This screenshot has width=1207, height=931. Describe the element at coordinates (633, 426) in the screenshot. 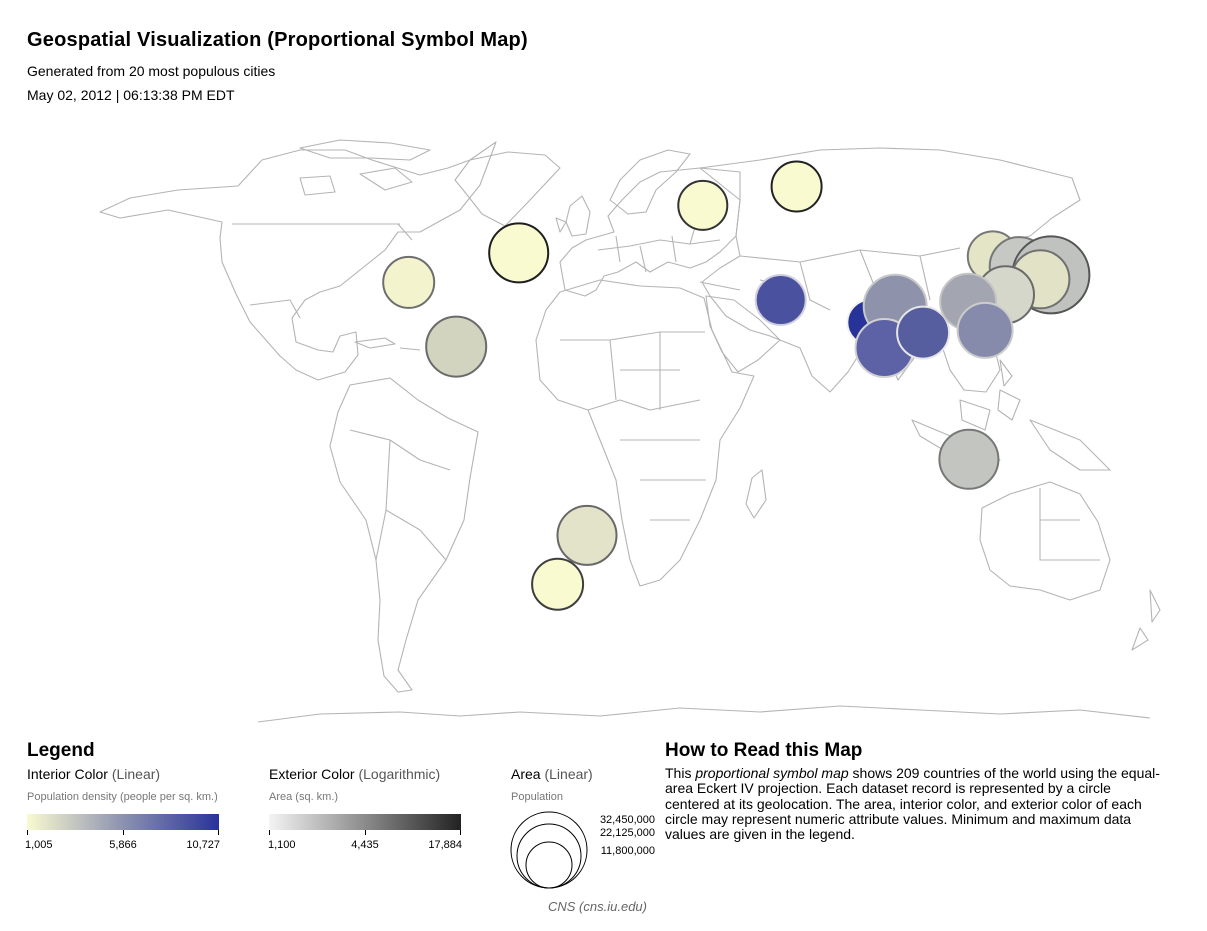

I see `africa-borders` at that location.